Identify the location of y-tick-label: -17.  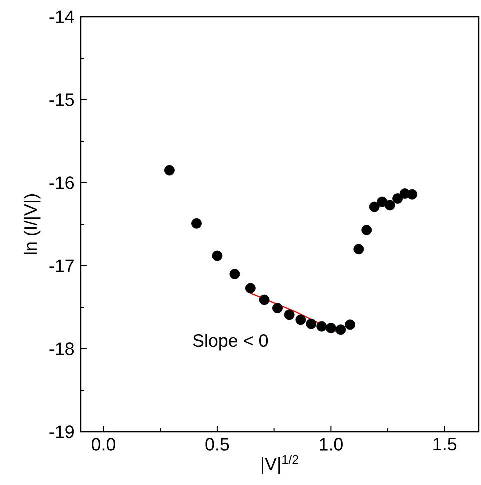
(62, 266).